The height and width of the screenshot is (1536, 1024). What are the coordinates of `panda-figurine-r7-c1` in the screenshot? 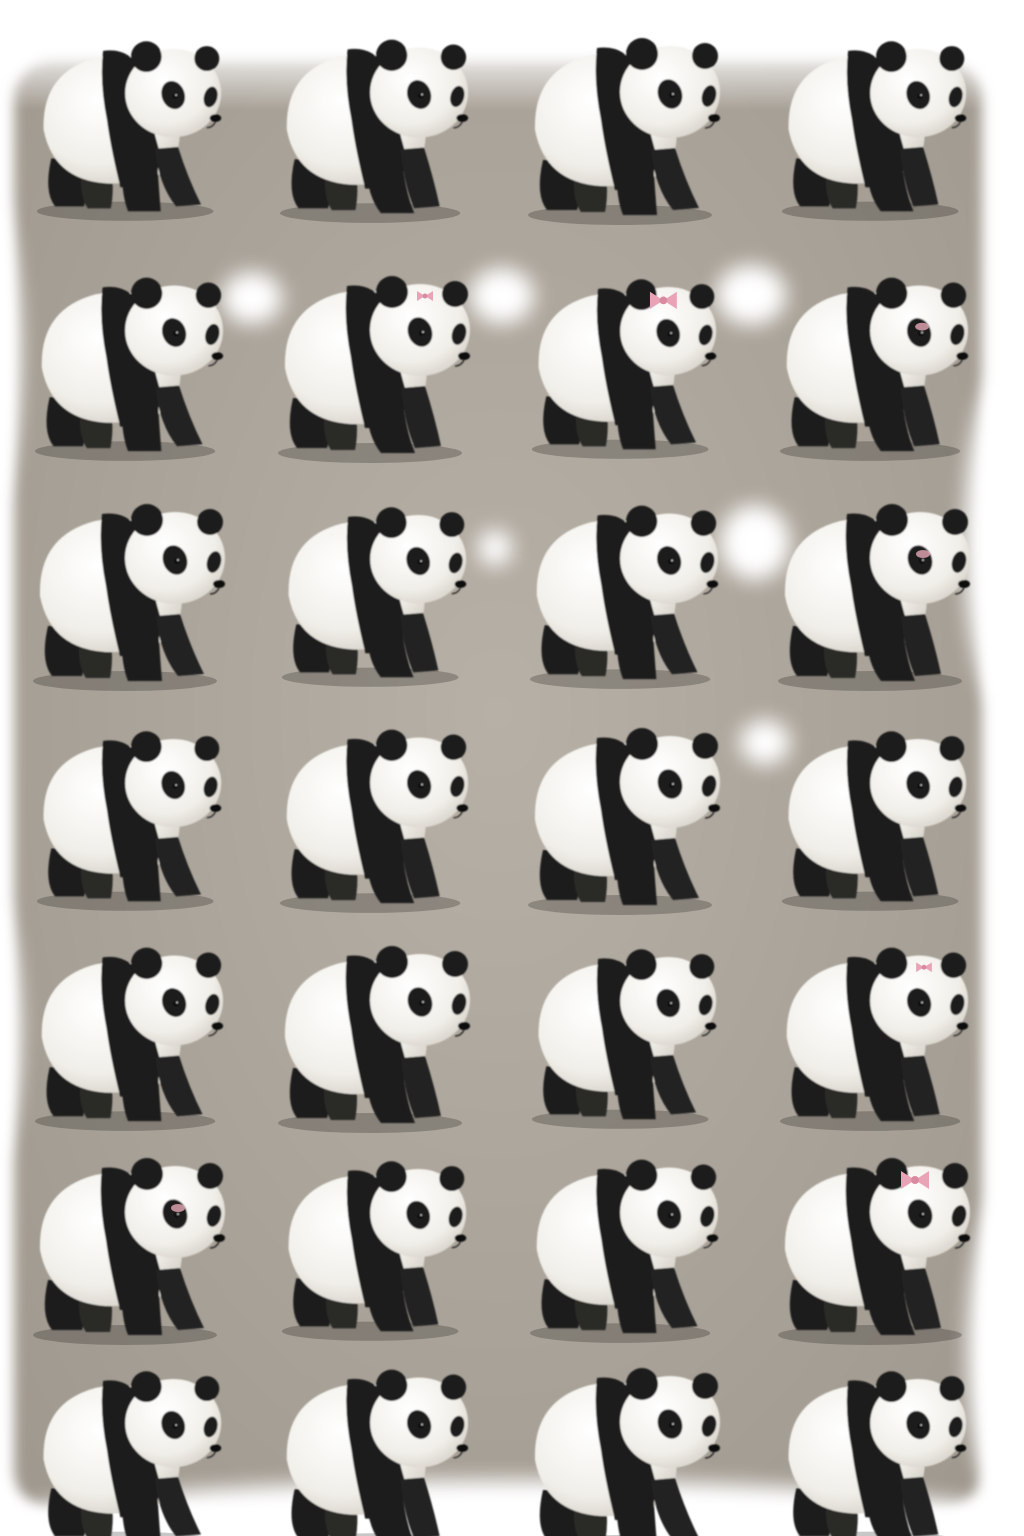 It's located at (130, 1438).